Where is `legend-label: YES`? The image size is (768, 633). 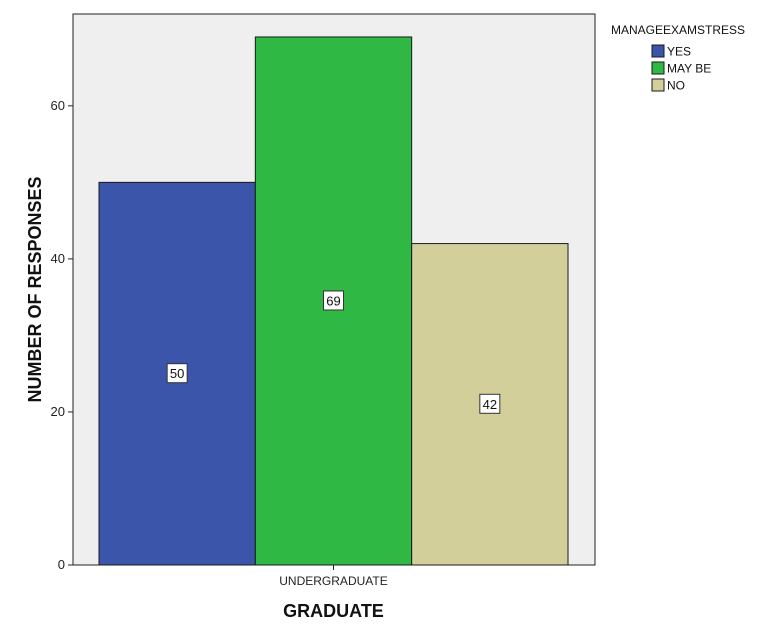
legend-label: YES is located at coordinates (679, 52).